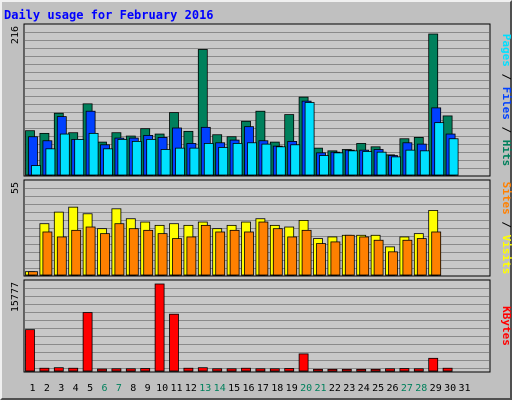 The width and height of the screenshot is (512, 400). What do you see at coordinates (104, 388) in the screenshot?
I see `x-tick-label-day-6: 6` at bounding box center [104, 388].